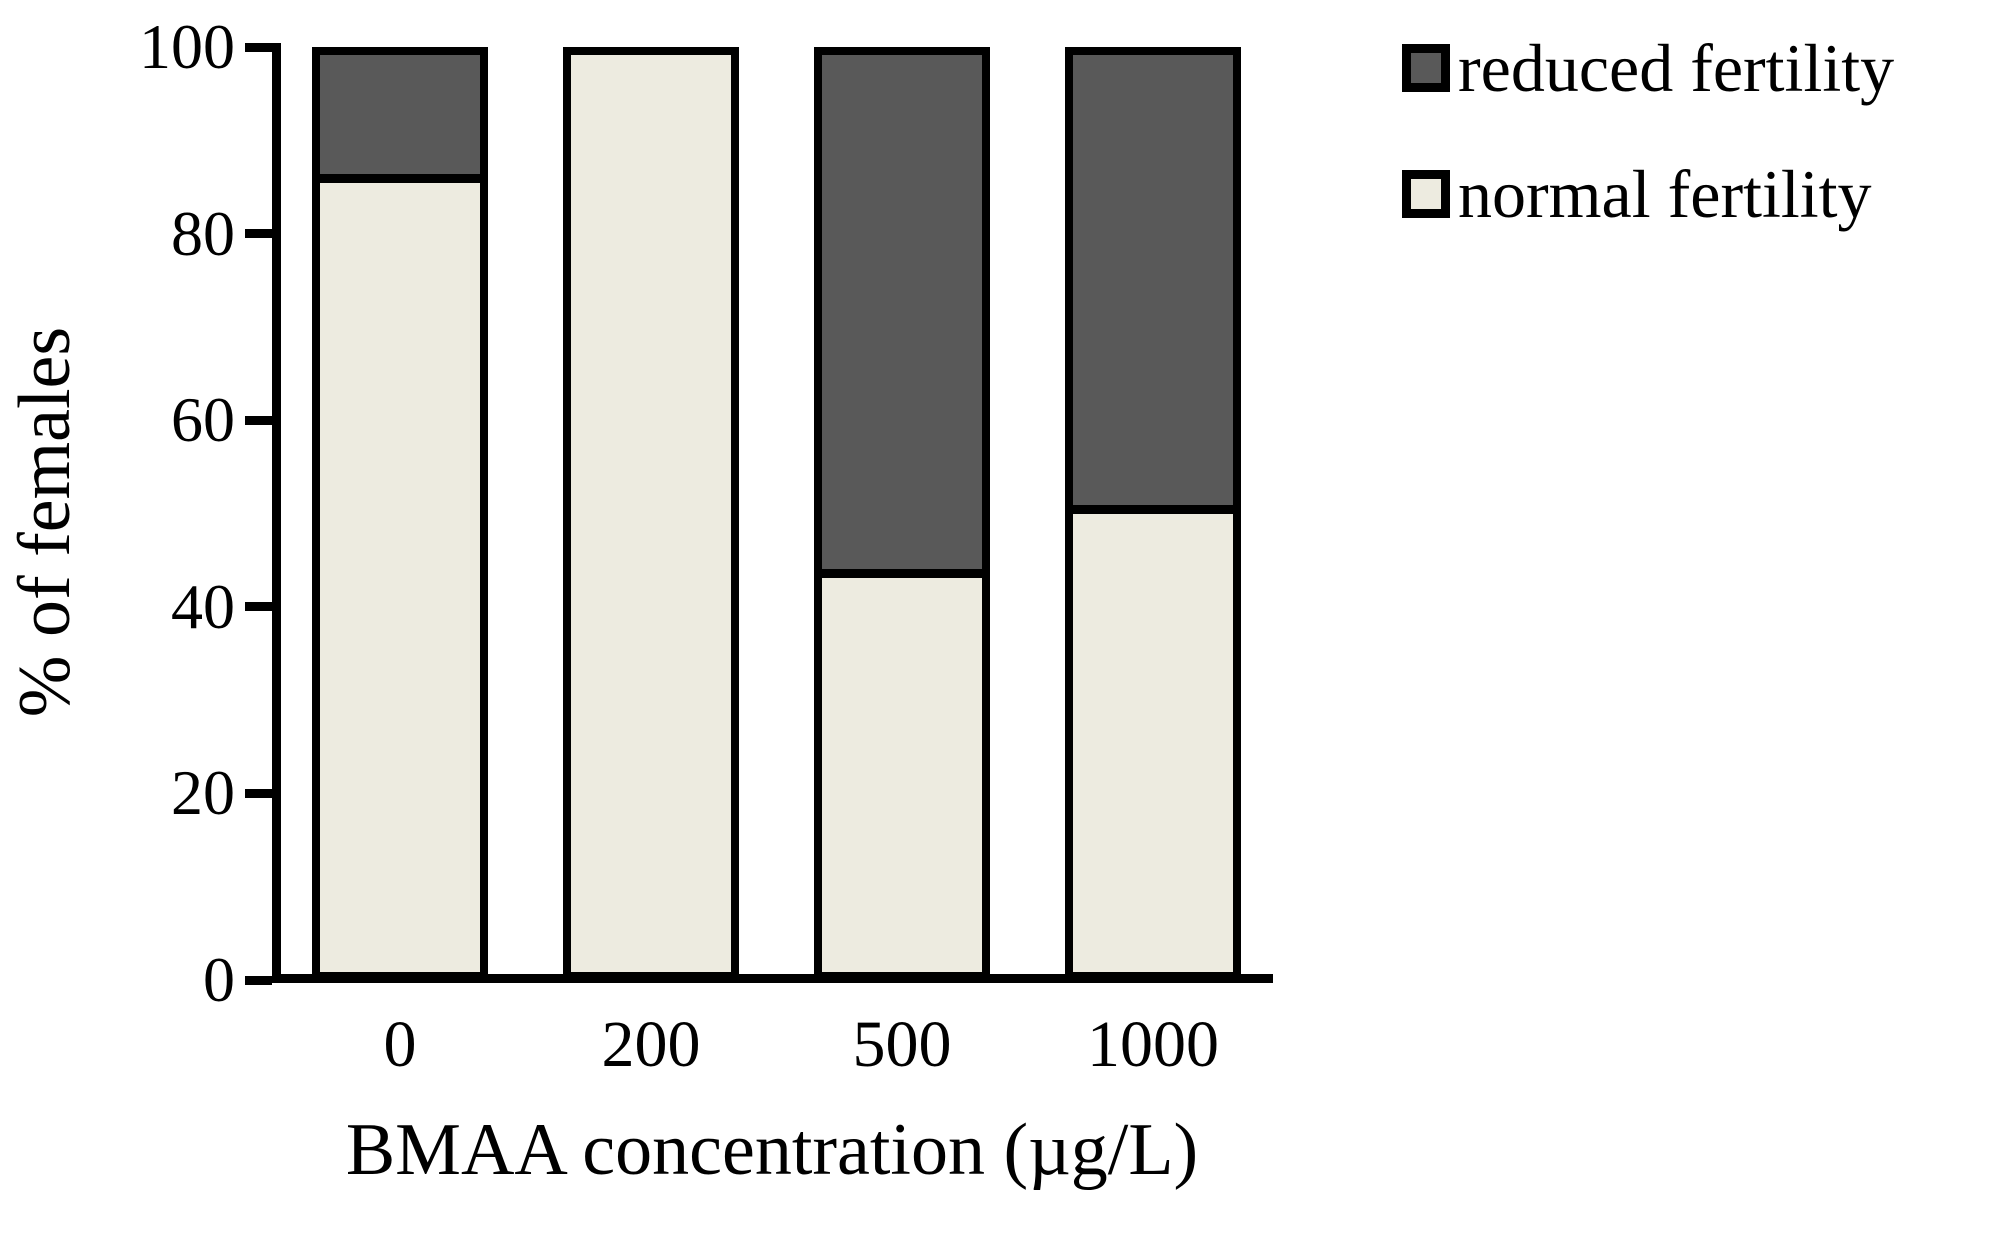  What do you see at coordinates (203, 606) in the screenshot?
I see `y-tick-label: 40` at bounding box center [203, 606].